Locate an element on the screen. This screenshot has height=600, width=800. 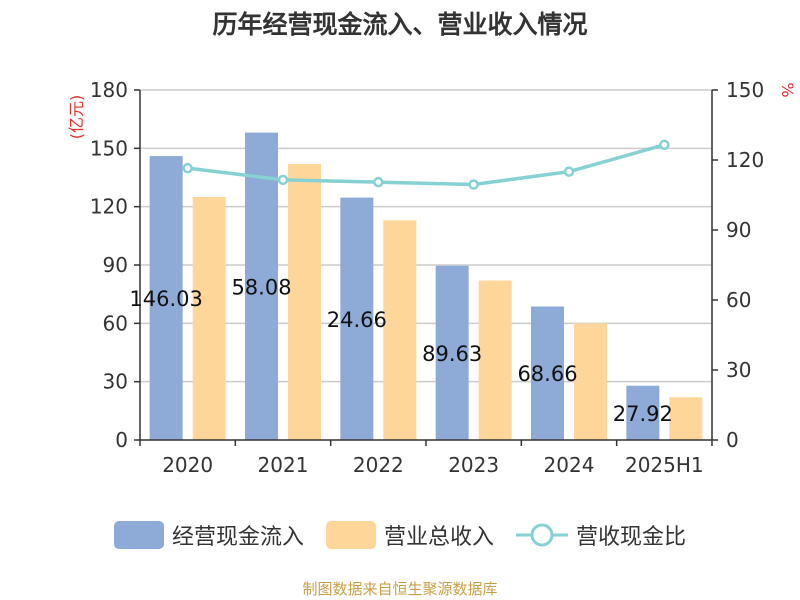
legend-item-revenue: 营业总收入 is located at coordinates (409, 535).